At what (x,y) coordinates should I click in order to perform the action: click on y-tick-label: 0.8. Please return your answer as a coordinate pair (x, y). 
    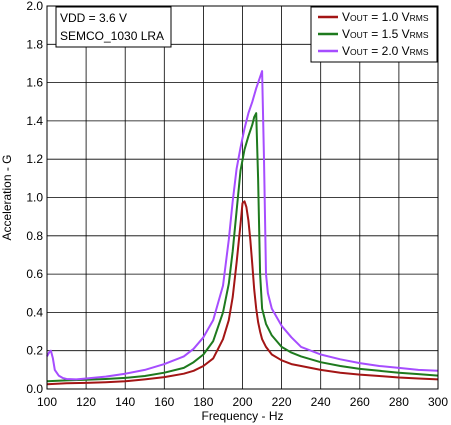
    Looking at the image, I should click on (34, 236).